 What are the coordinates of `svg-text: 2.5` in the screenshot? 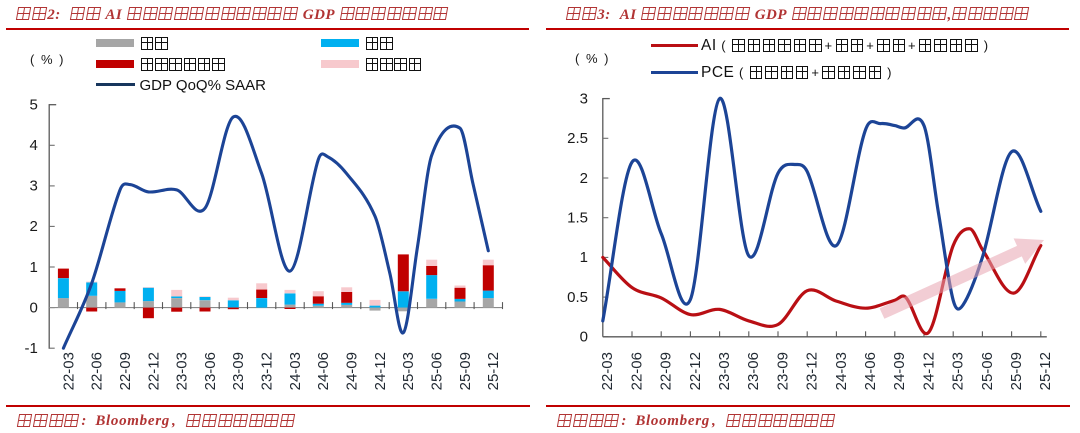 It's located at (577, 138).